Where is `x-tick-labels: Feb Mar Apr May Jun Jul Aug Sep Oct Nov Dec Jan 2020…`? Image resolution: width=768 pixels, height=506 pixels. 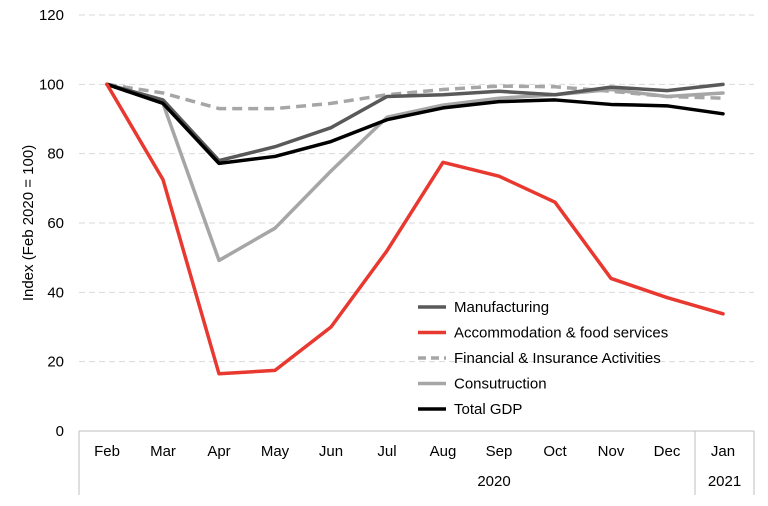
x-tick-labels: Feb Mar Apr May Jun Jul Aug Sep Oct Nov Dec Jan 2020… is located at coordinates (417, 466).